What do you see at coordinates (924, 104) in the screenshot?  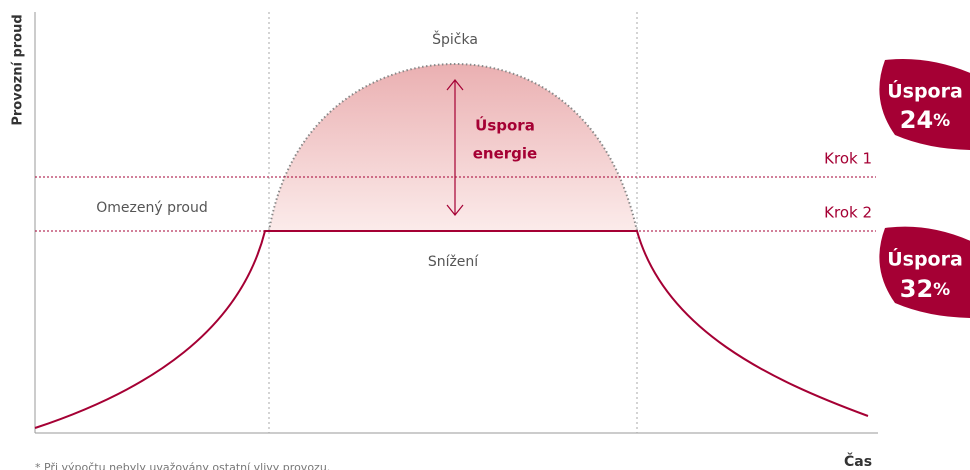 I see `badge: Úspora 24%` at bounding box center [924, 104].